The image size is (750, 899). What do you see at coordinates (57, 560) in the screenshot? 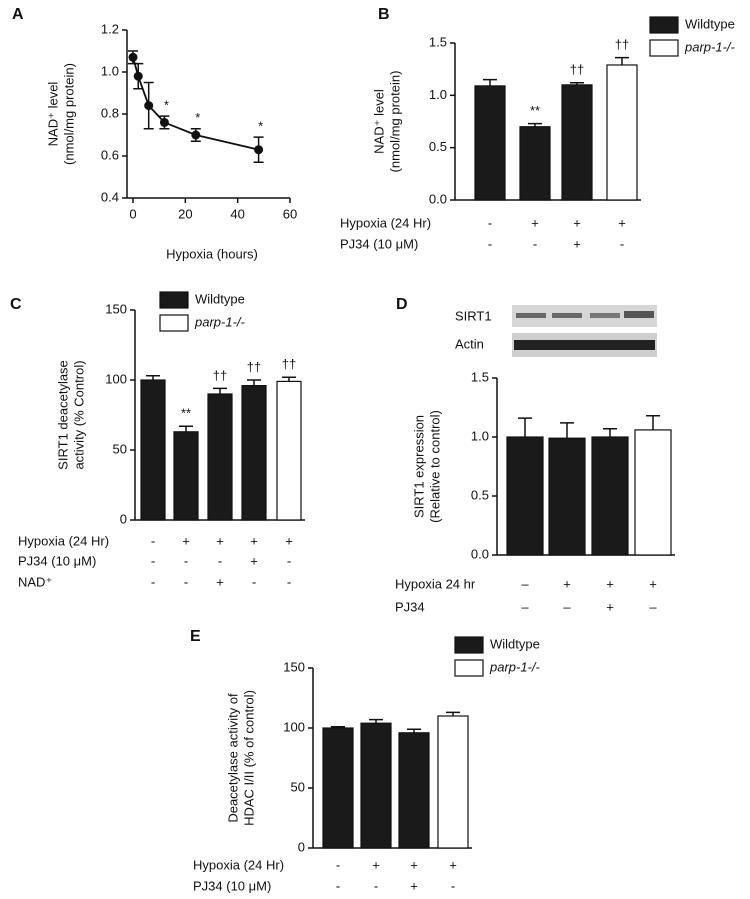
I see `condition-label: PJ34 (10 μM)` at bounding box center [57, 560].